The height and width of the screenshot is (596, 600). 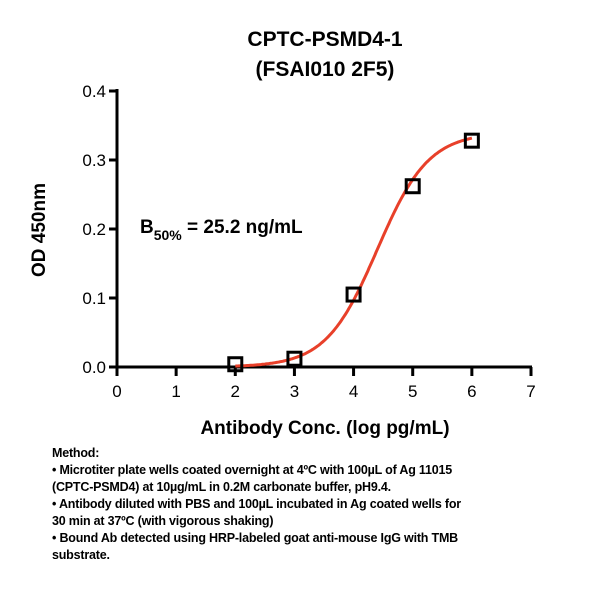 What do you see at coordinates (294, 391) in the screenshot?
I see `x-tick-label: 3` at bounding box center [294, 391].